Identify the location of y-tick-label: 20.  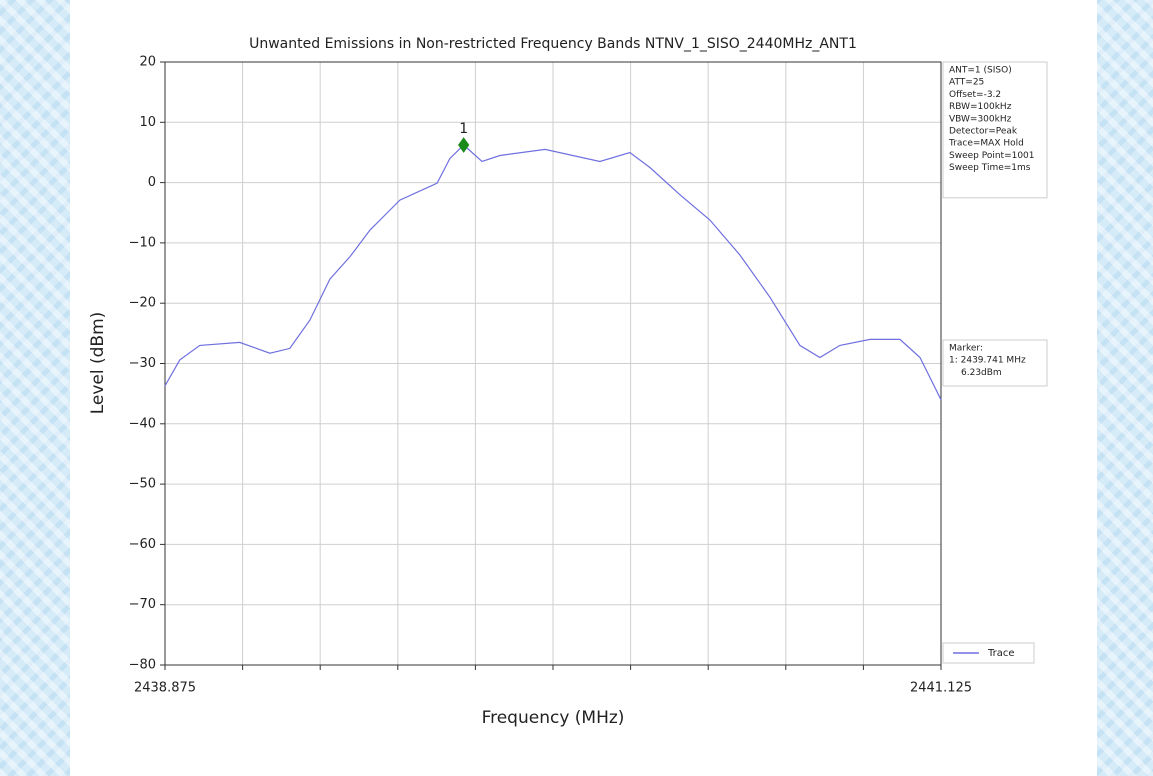
(147, 62).